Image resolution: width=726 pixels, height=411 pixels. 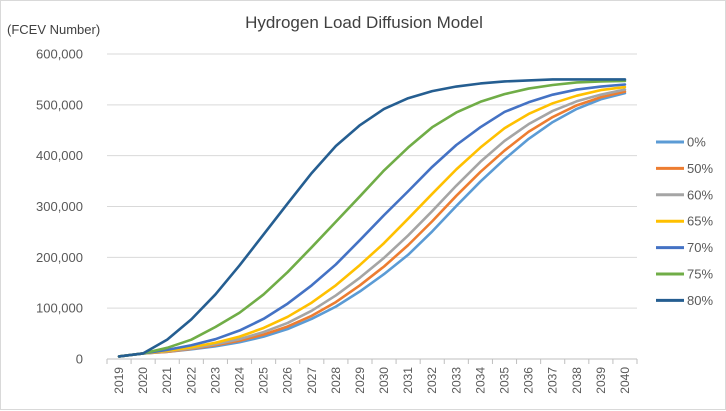 What do you see at coordinates (505, 380) in the screenshot?
I see `x-tick-label: 2035` at bounding box center [505, 380].